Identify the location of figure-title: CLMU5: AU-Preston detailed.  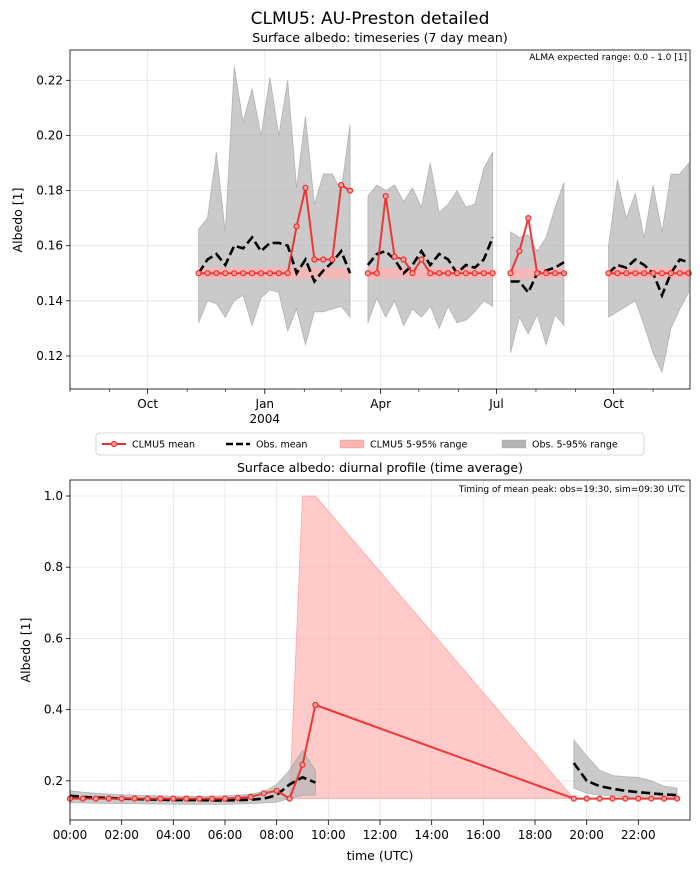
(370, 19).